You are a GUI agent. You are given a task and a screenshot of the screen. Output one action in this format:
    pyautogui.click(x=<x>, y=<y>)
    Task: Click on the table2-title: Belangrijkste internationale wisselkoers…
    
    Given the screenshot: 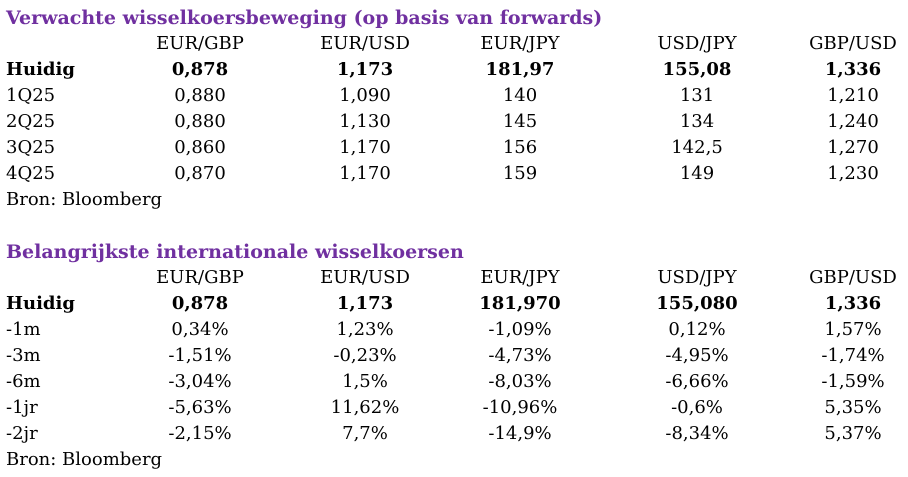 What is the action you would take?
    pyautogui.click(x=235, y=252)
    